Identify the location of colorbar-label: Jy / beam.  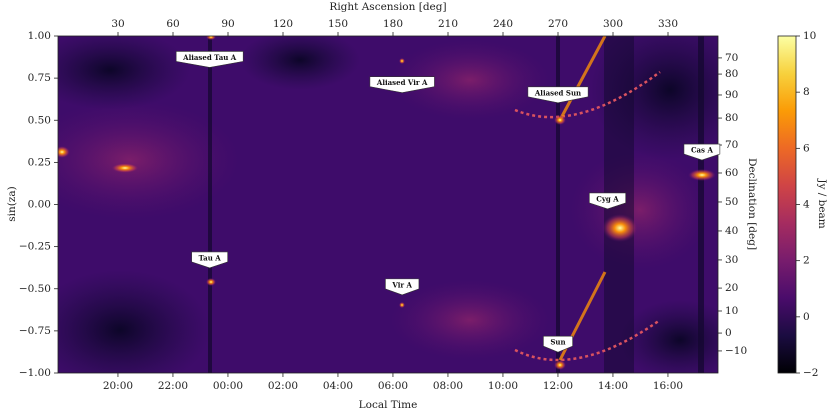
(822, 203).